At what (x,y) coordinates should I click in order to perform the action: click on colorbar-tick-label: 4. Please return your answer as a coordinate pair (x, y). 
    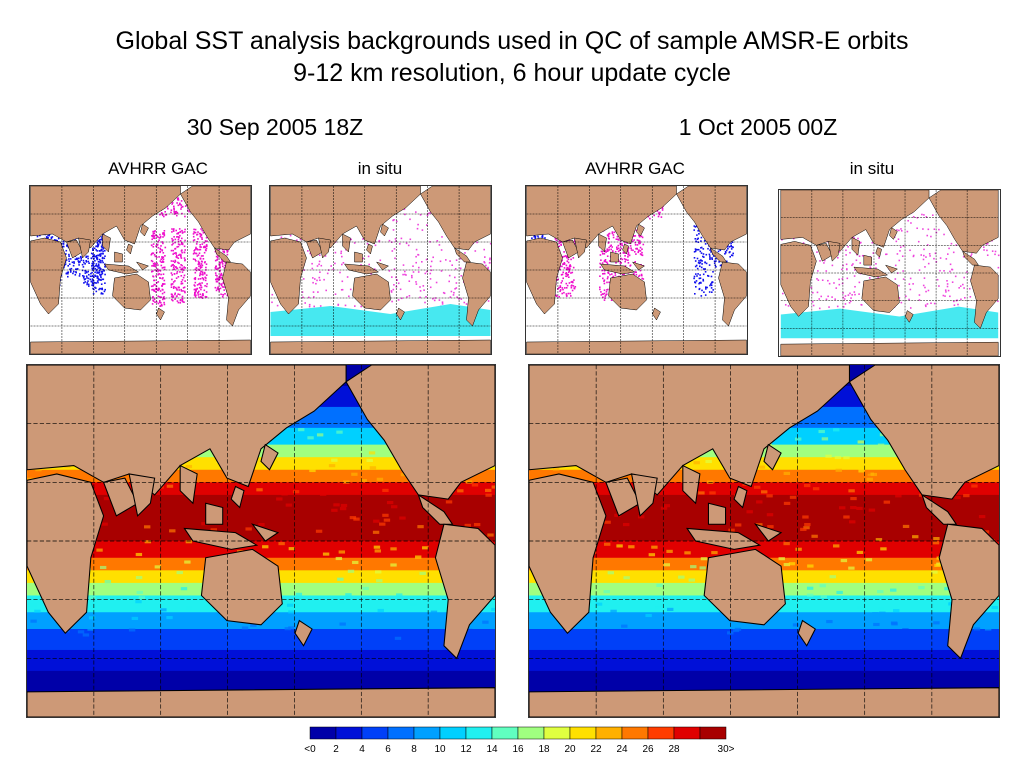
    Looking at the image, I should click on (362, 749).